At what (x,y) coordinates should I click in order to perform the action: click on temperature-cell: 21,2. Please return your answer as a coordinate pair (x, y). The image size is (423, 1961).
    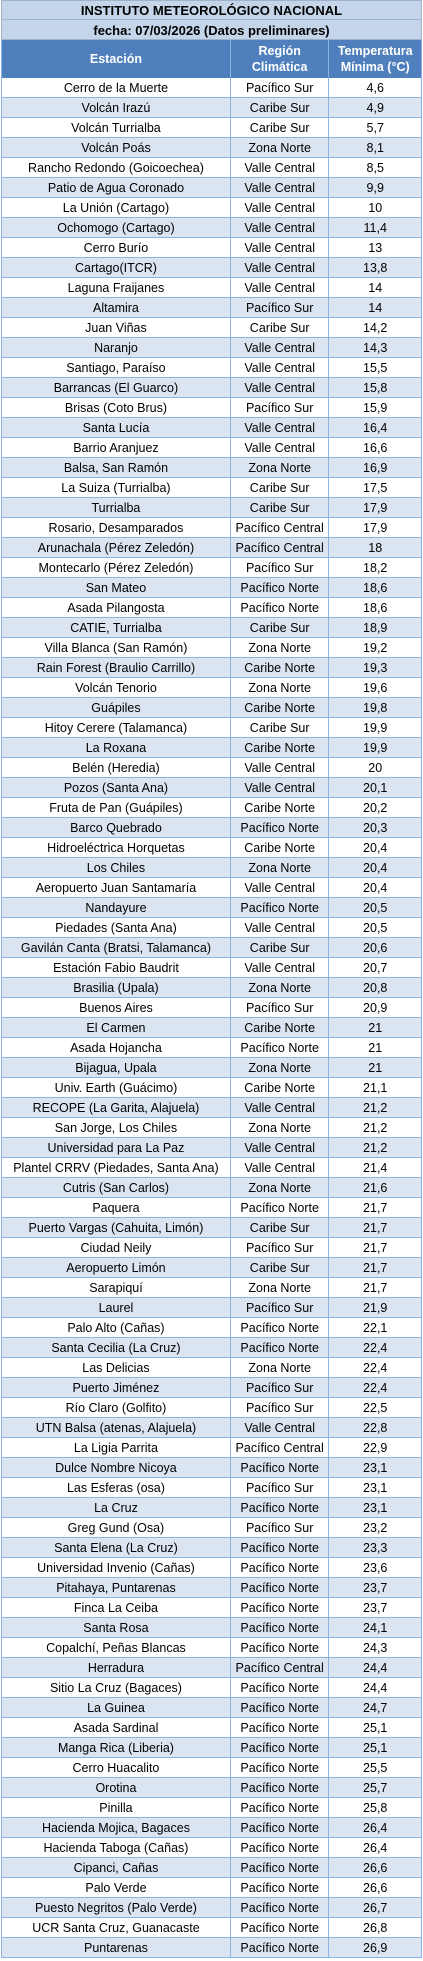
    Looking at the image, I should click on (375, 1107).